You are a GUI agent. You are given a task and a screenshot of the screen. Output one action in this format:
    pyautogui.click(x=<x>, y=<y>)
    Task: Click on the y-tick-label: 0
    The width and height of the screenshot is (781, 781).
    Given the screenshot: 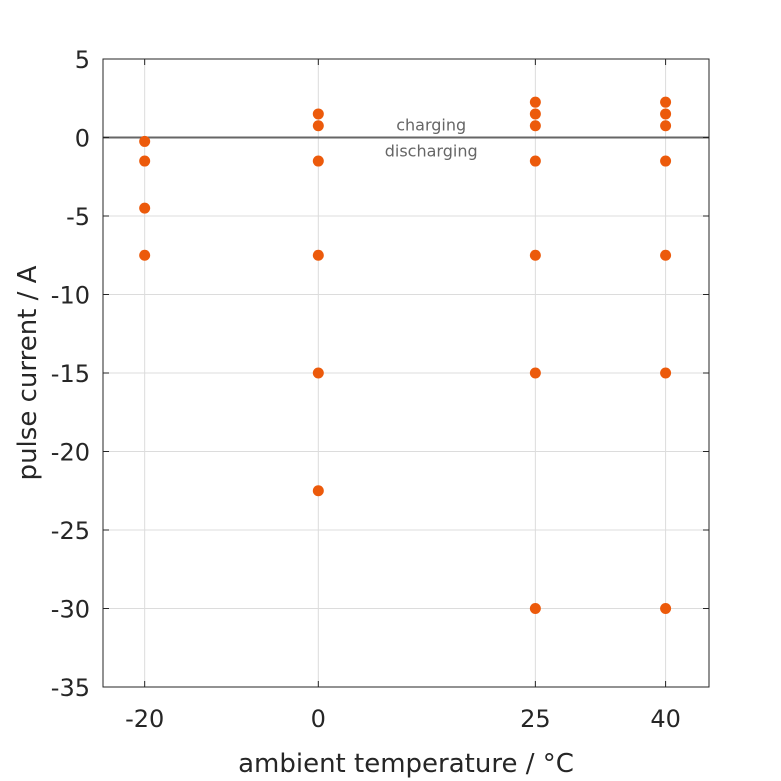 What is the action you would take?
    pyautogui.click(x=82, y=139)
    